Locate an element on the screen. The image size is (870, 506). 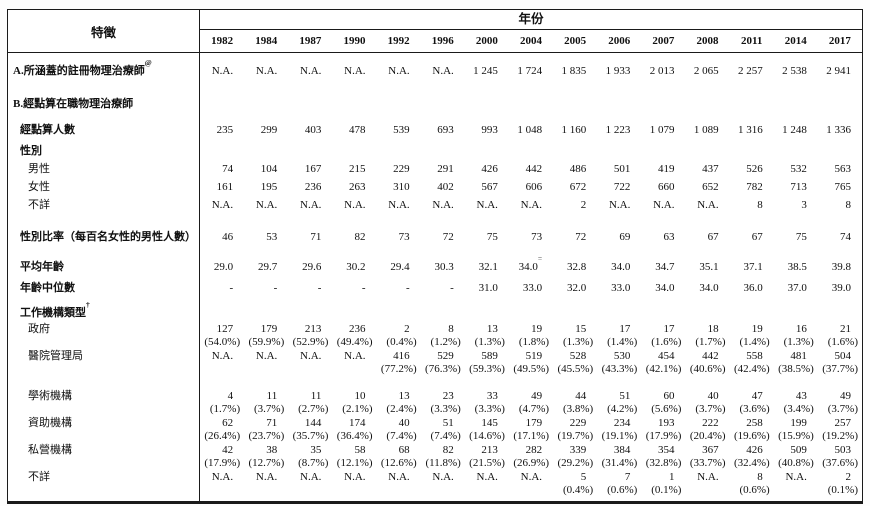
cell-value: 42 is located at coordinates (228, 450).